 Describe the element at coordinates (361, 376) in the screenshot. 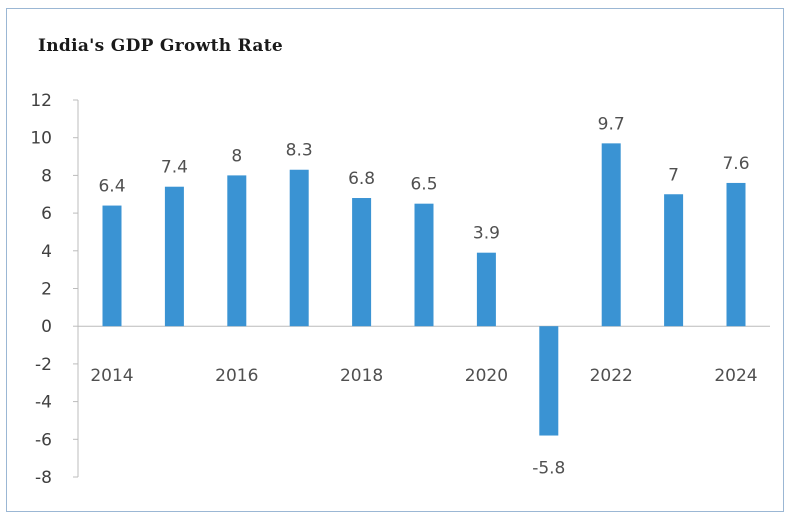

I see `x-tick-label-2018: 2018` at that location.